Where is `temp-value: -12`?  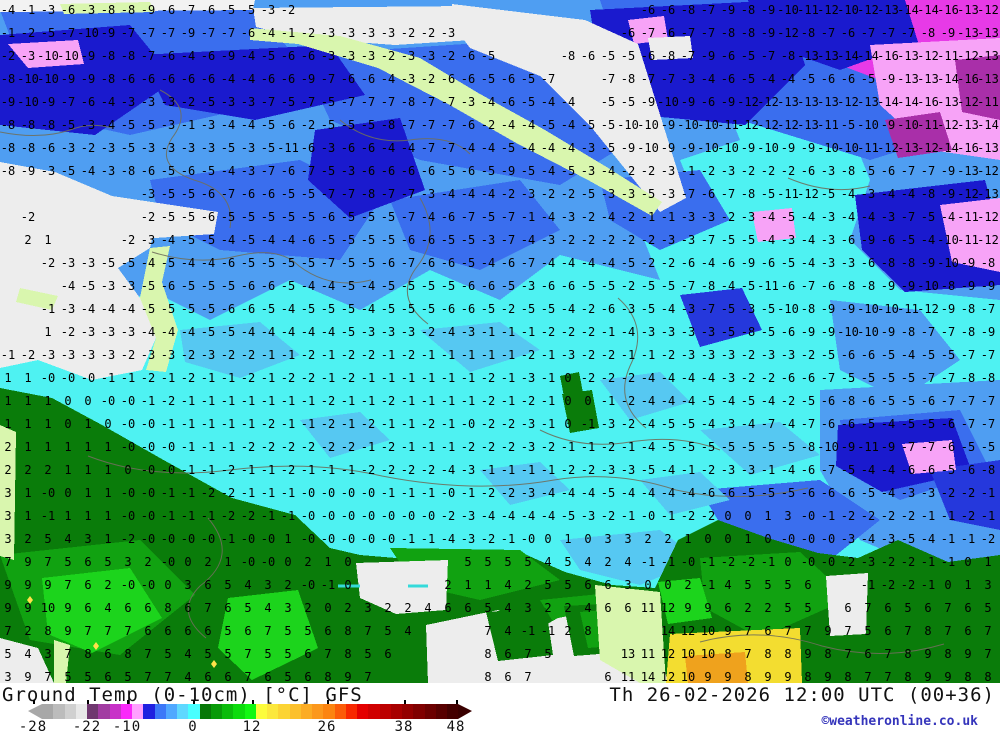 temp-value: -12 is located at coordinates (928, 148).